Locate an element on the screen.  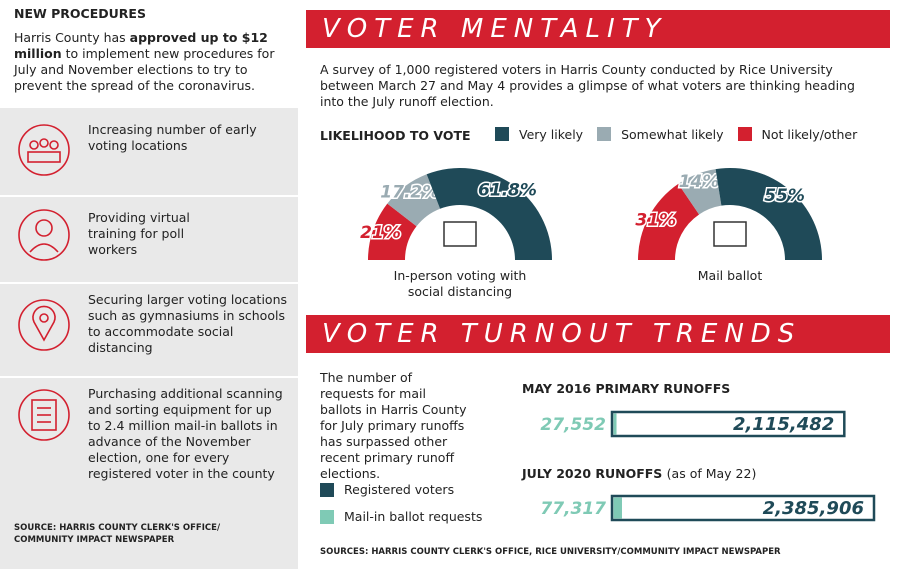
legend-item: Not likely/other is located at coordinates (797, 134).